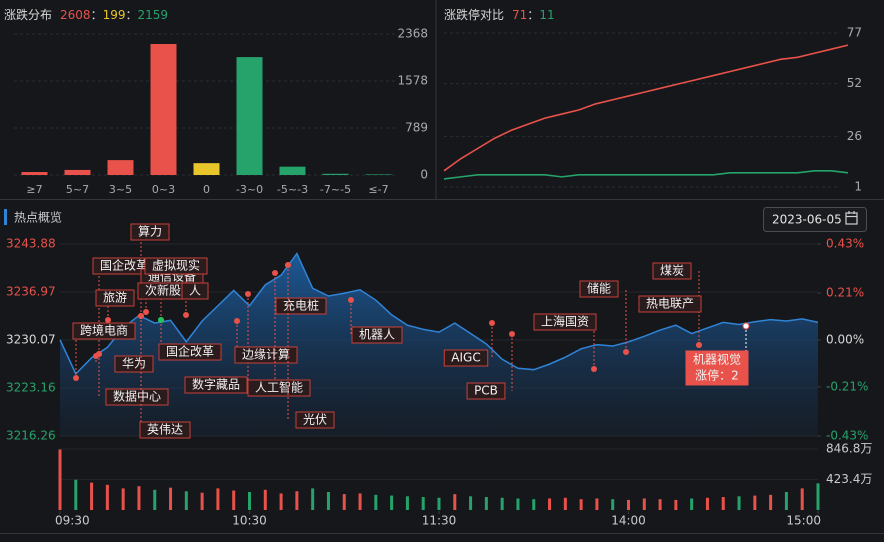  What do you see at coordinates (803, 521) in the screenshot?
I see `x-tick-label: 15:00` at bounding box center [803, 521].